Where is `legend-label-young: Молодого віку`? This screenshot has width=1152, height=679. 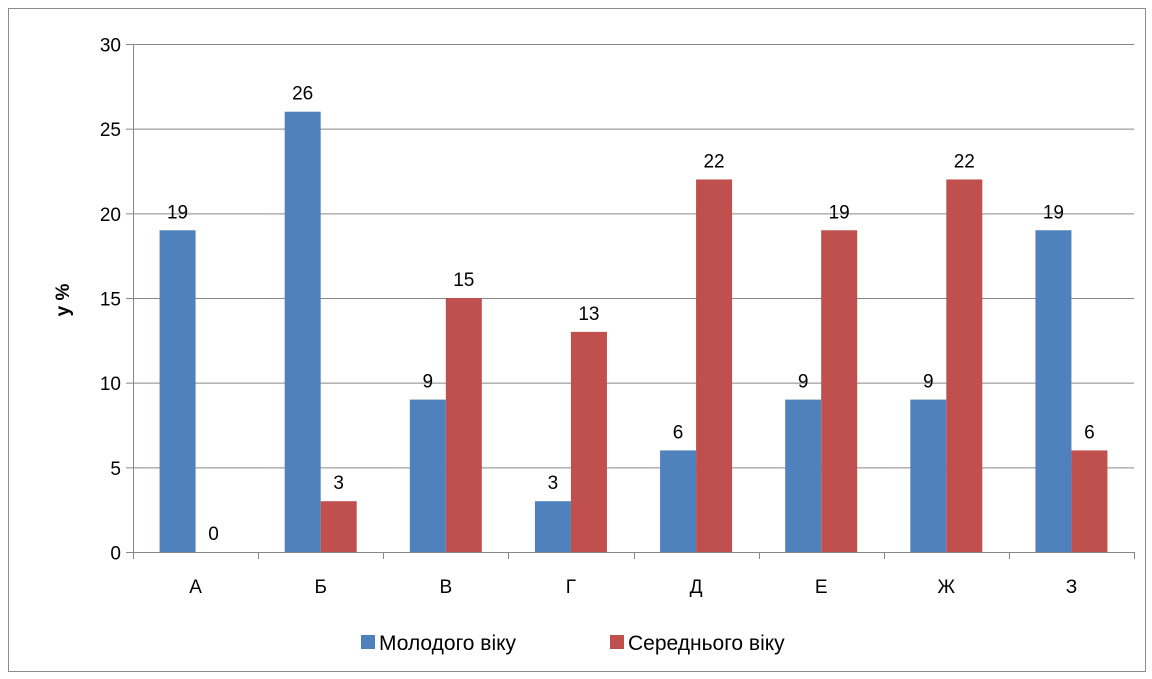
legend-label-young: Молодого віку is located at coordinates (448, 643).